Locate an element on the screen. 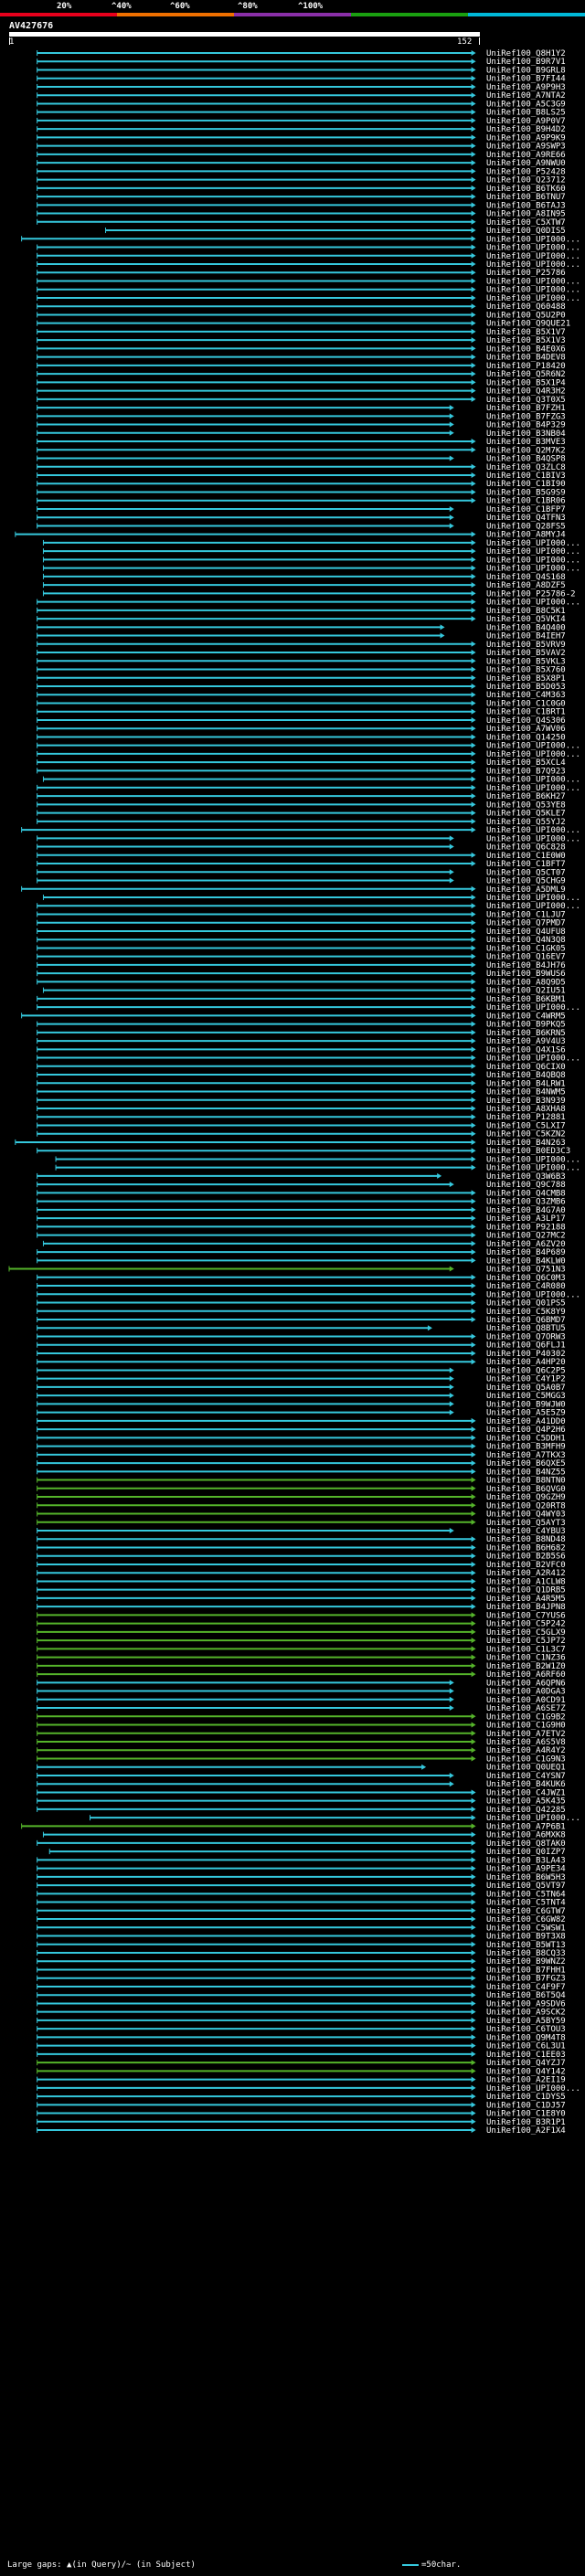 The image size is (585, 2576). hit-label: UniRef100_A9P9K9 is located at coordinates (526, 138).